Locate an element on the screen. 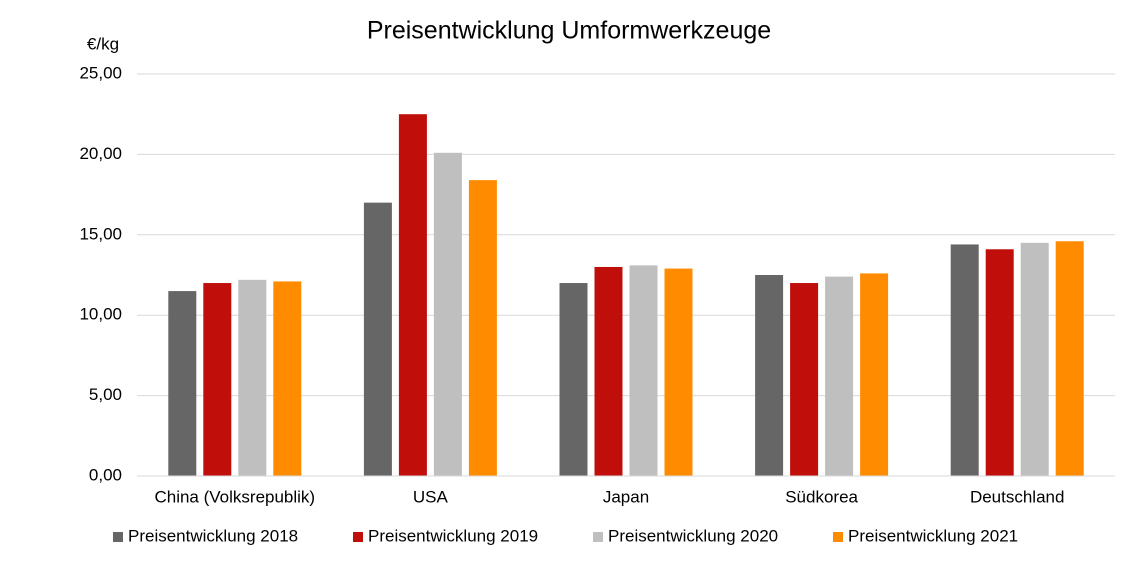 The width and height of the screenshot is (1138, 567). chart-title: Preisentwicklung Umformwerkzeuge is located at coordinates (569, 31).